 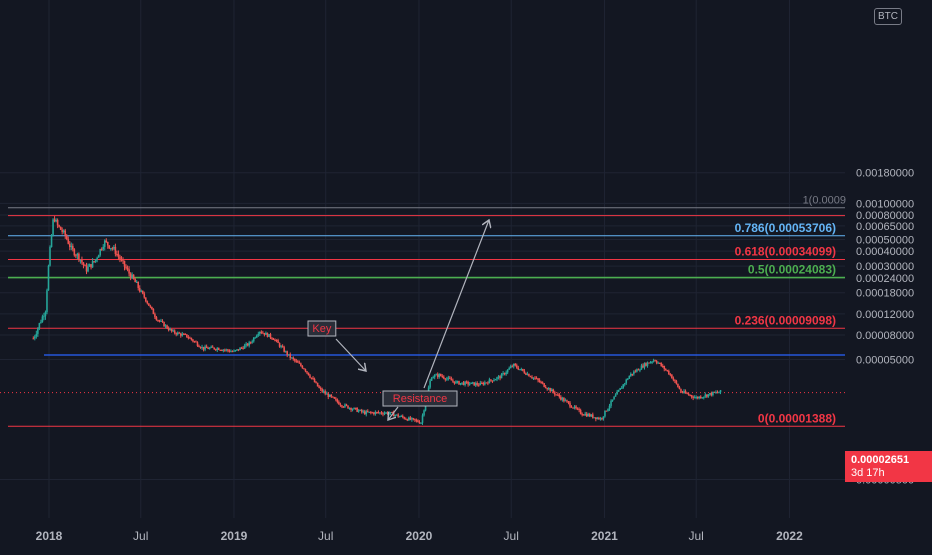 I want to click on y-tick-label: 0.00008000, so click(x=885, y=336).